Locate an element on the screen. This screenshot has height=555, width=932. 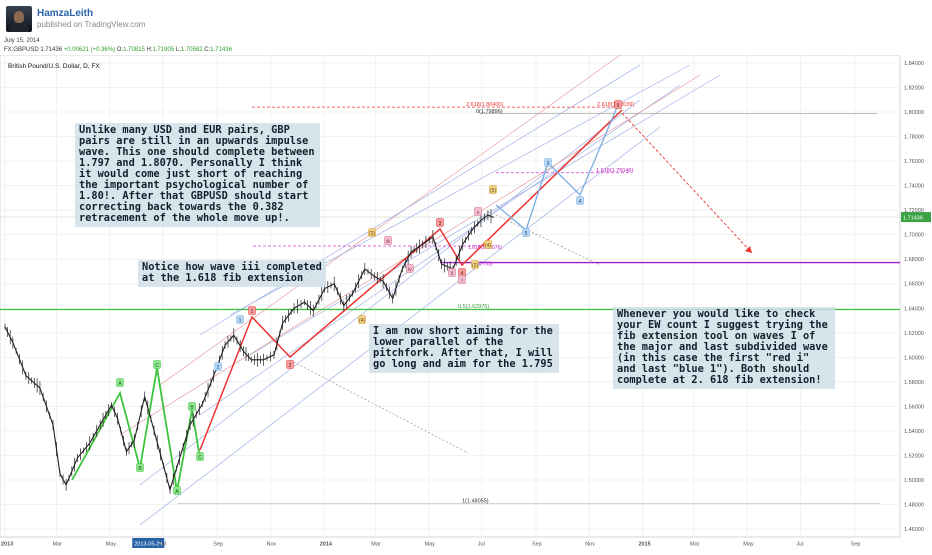
y-tick-label: 1.62000 is located at coordinates (914, 334).